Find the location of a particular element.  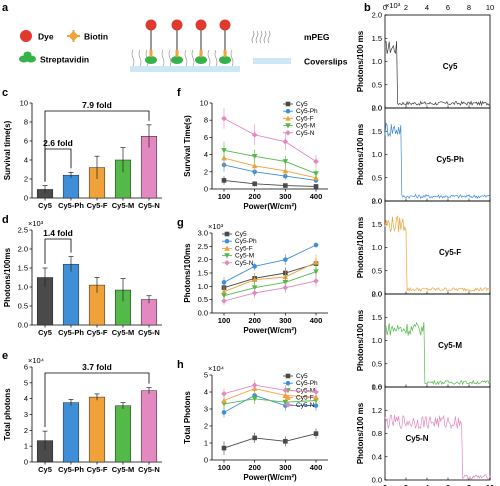

y-exponent-label: ×10⁴ is located at coordinates (36, 360).